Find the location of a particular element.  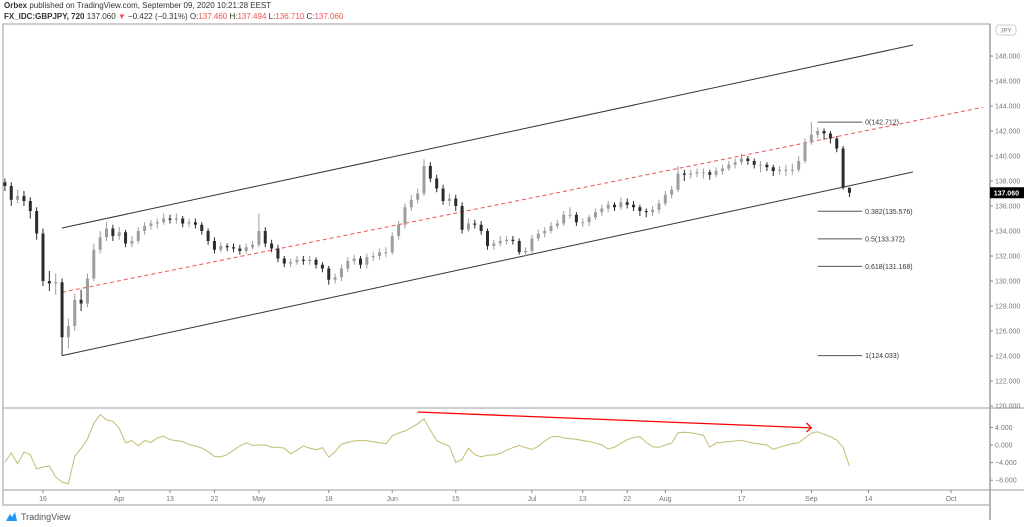

oscillator-axis: 4.000 0.000 −4.000 −8.000 is located at coordinates (1003, 455).